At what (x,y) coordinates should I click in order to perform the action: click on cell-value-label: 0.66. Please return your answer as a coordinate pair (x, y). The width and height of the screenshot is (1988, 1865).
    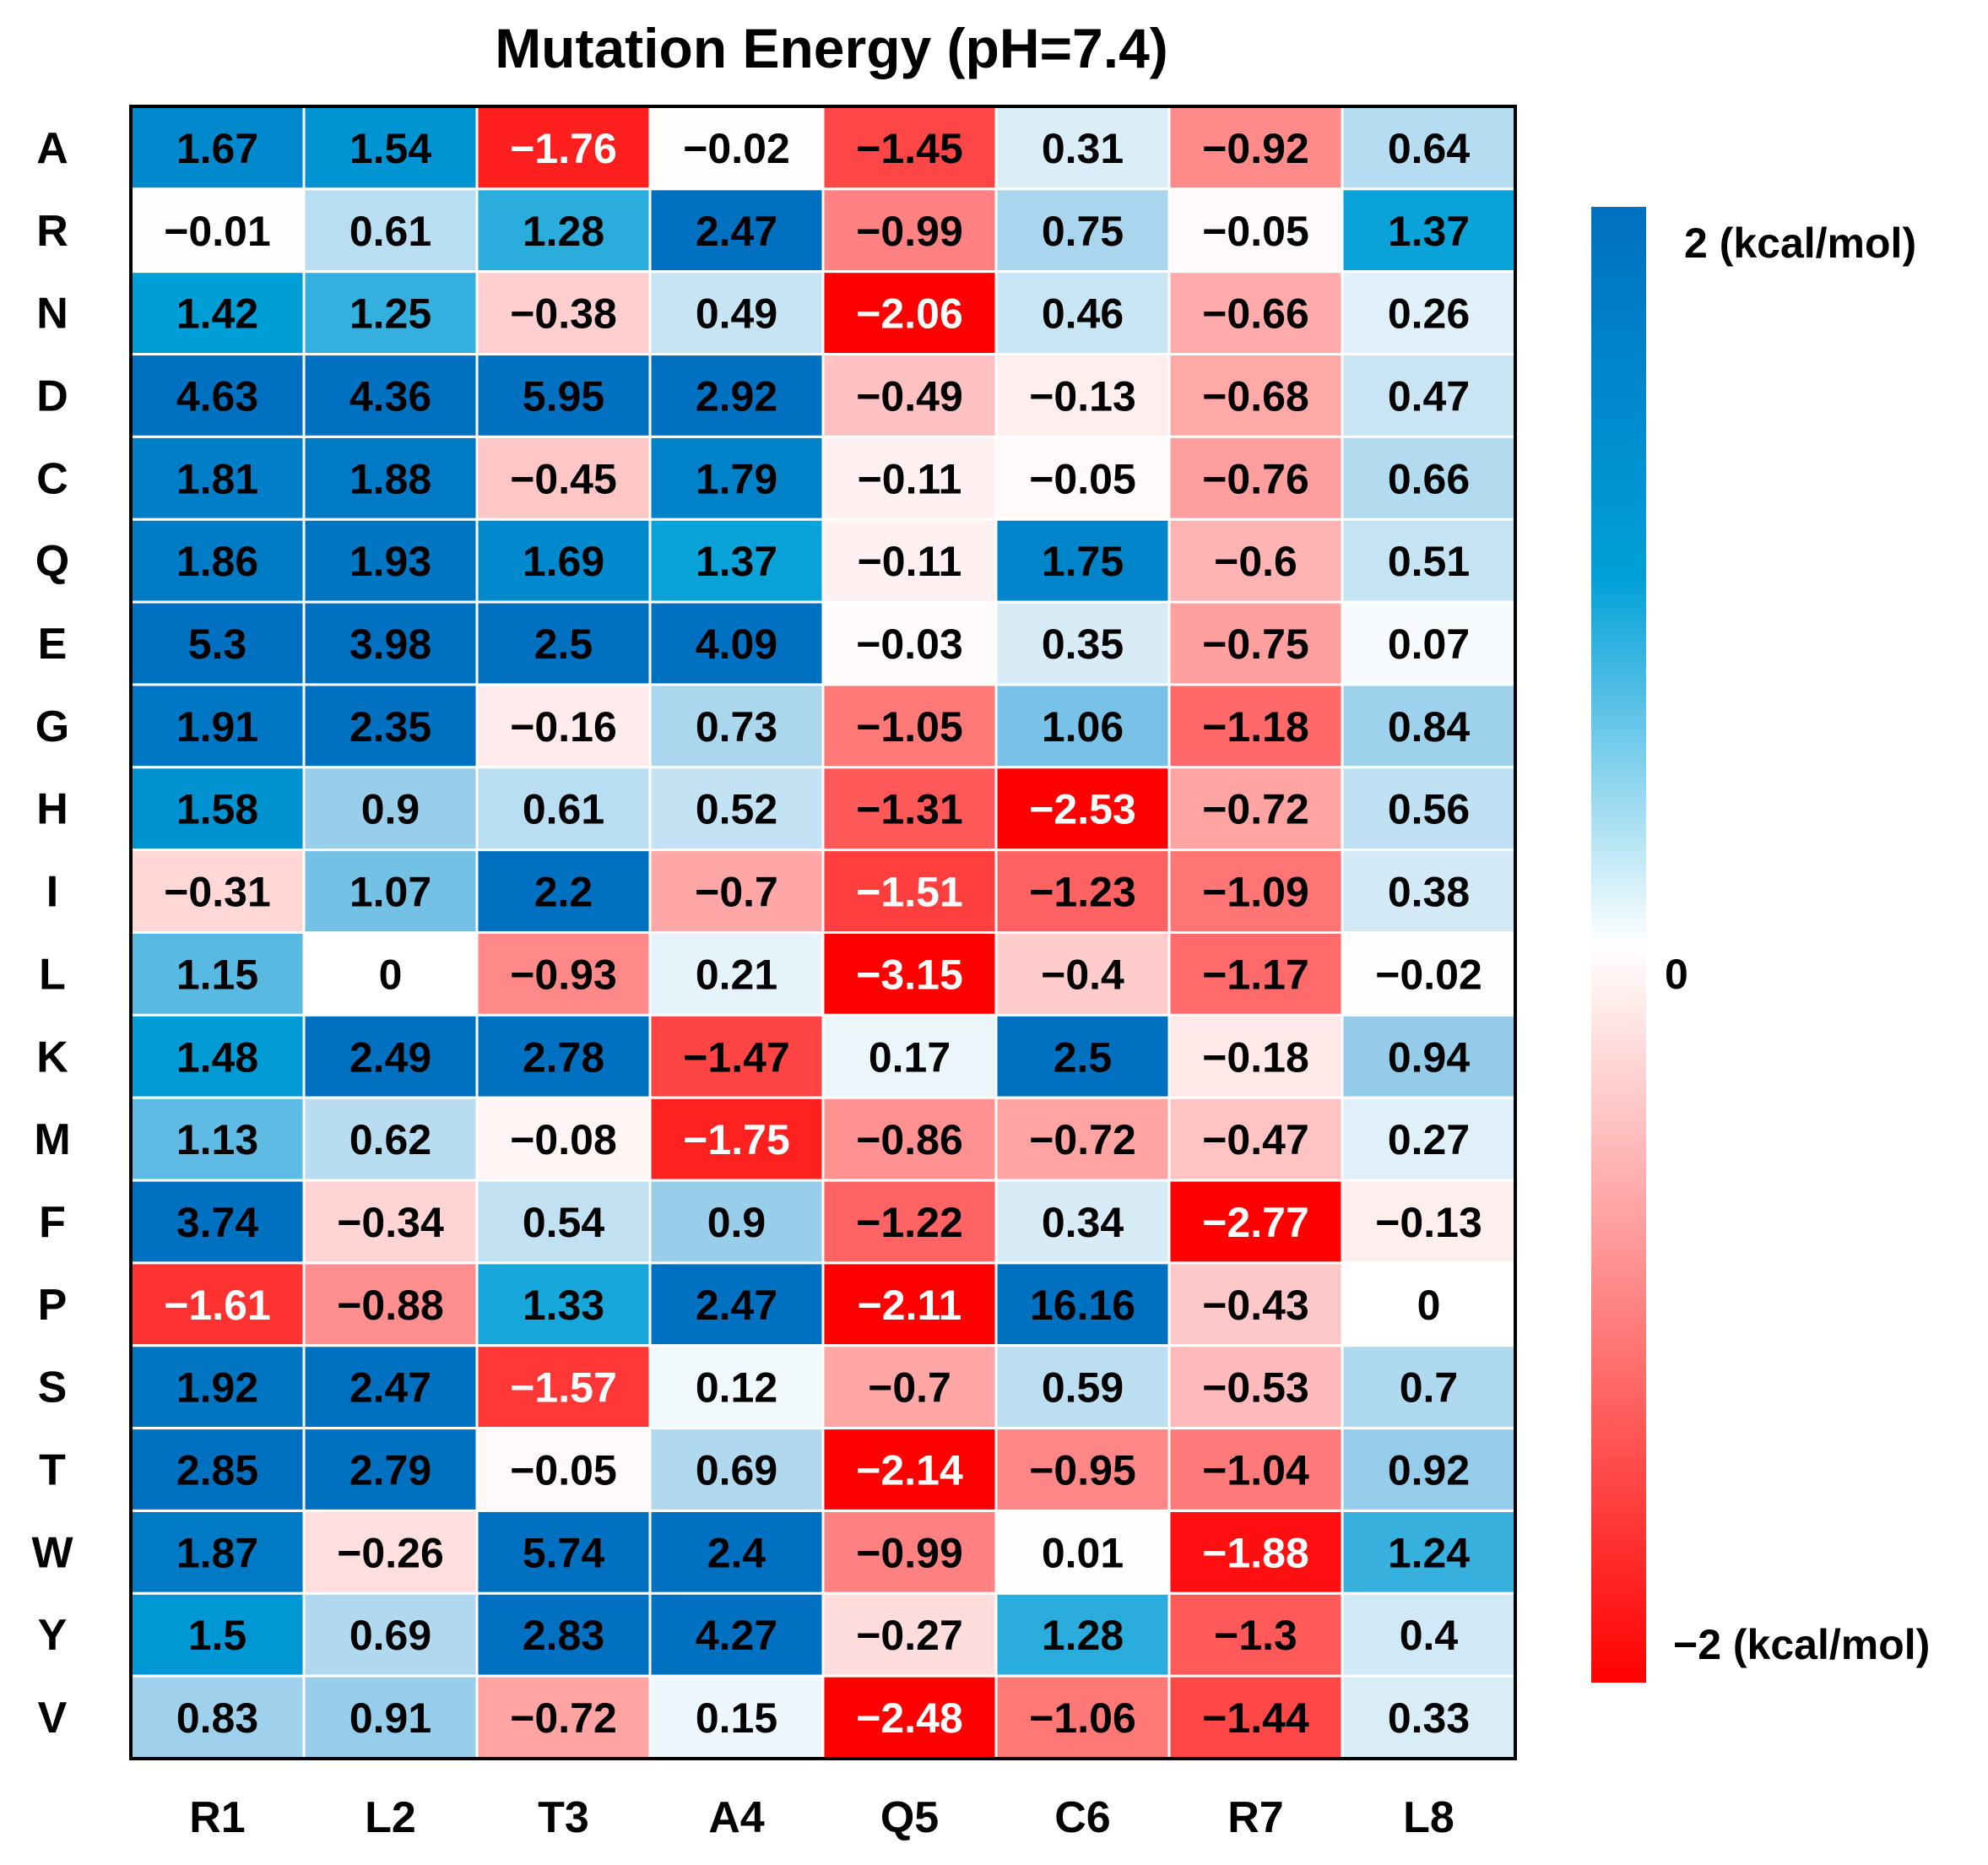
    Looking at the image, I should click on (1429, 478).